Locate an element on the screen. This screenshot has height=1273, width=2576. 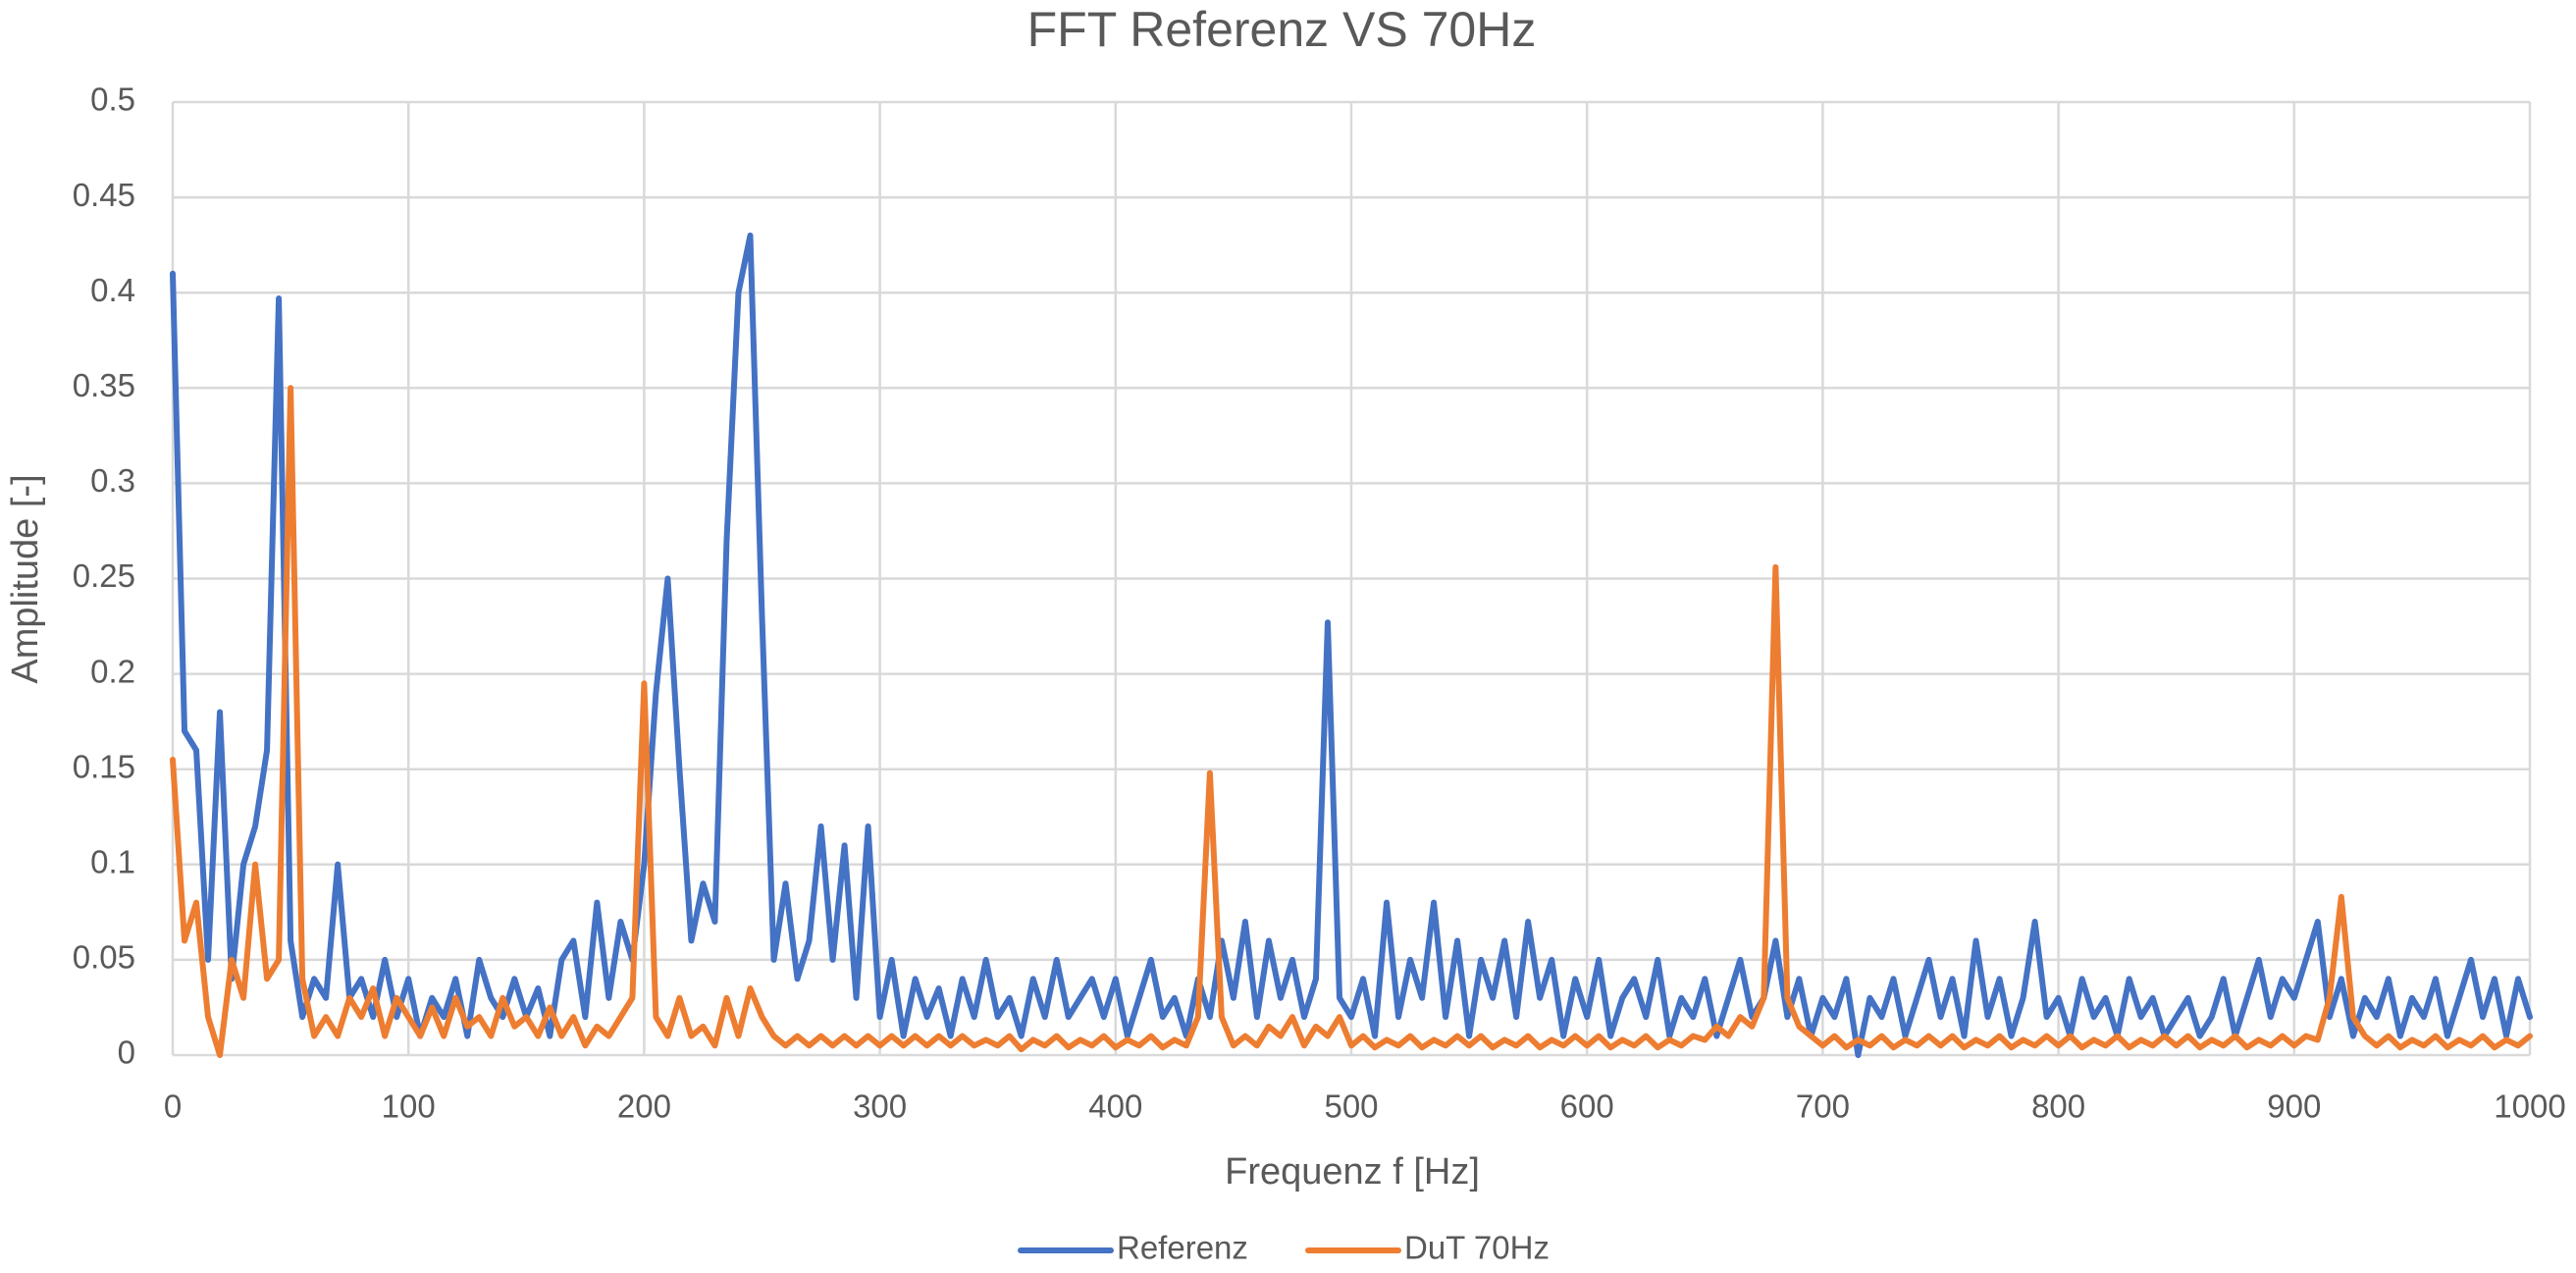
x-tick-label: 500 is located at coordinates (1351, 1106).